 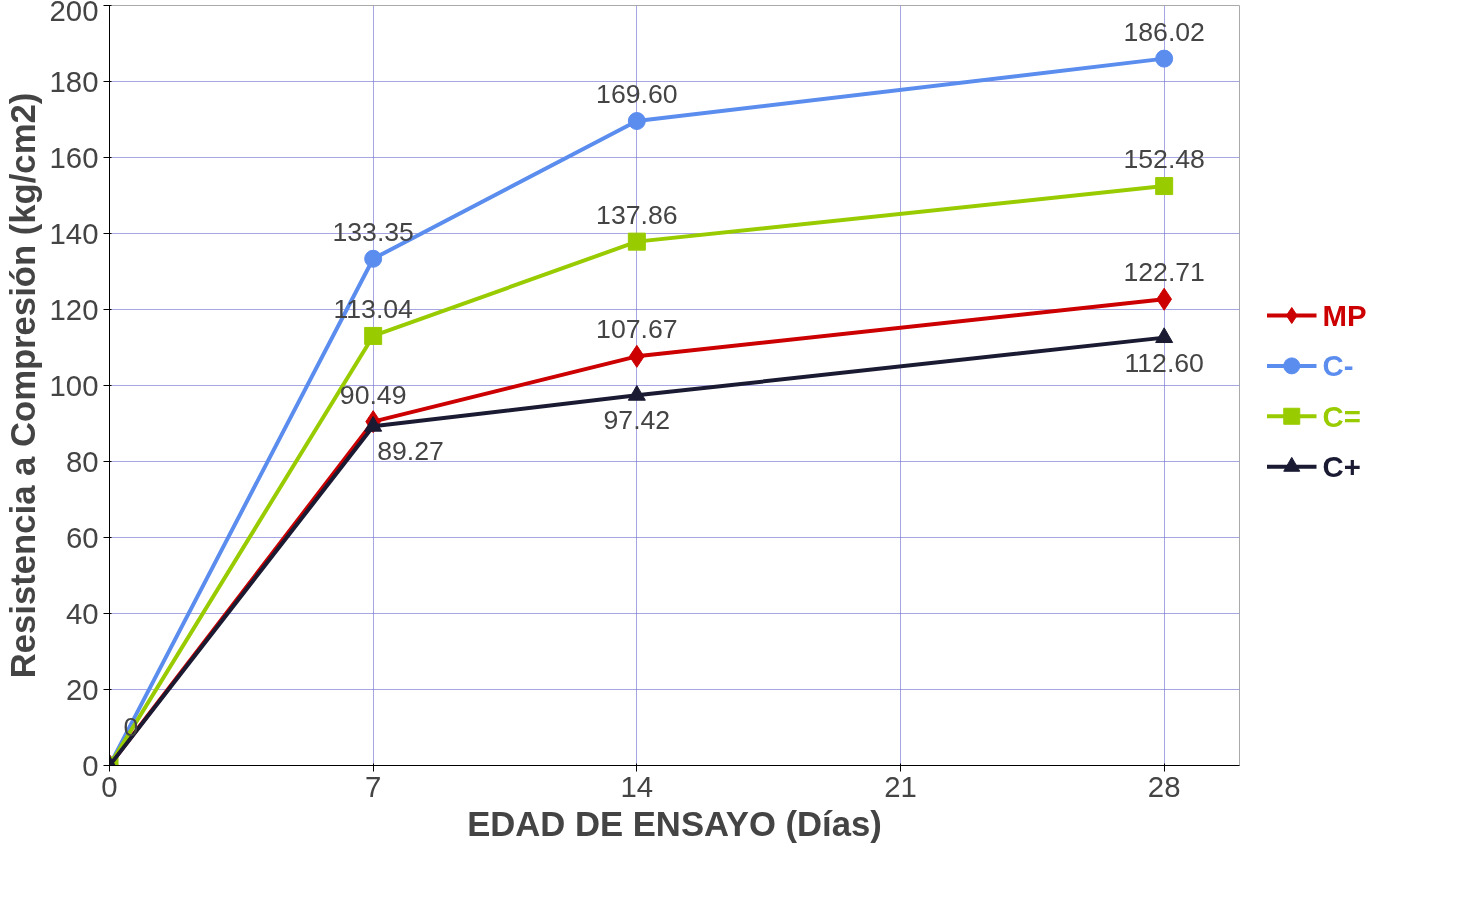 What do you see at coordinates (82, 537) in the screenshot?
I see `y-tick-label: 60` at bounding box center [82, 537].